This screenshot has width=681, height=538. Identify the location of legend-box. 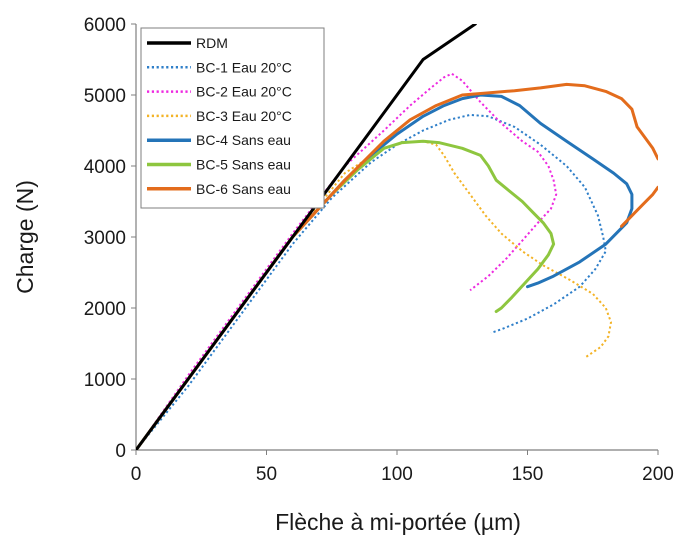
(232, 118).